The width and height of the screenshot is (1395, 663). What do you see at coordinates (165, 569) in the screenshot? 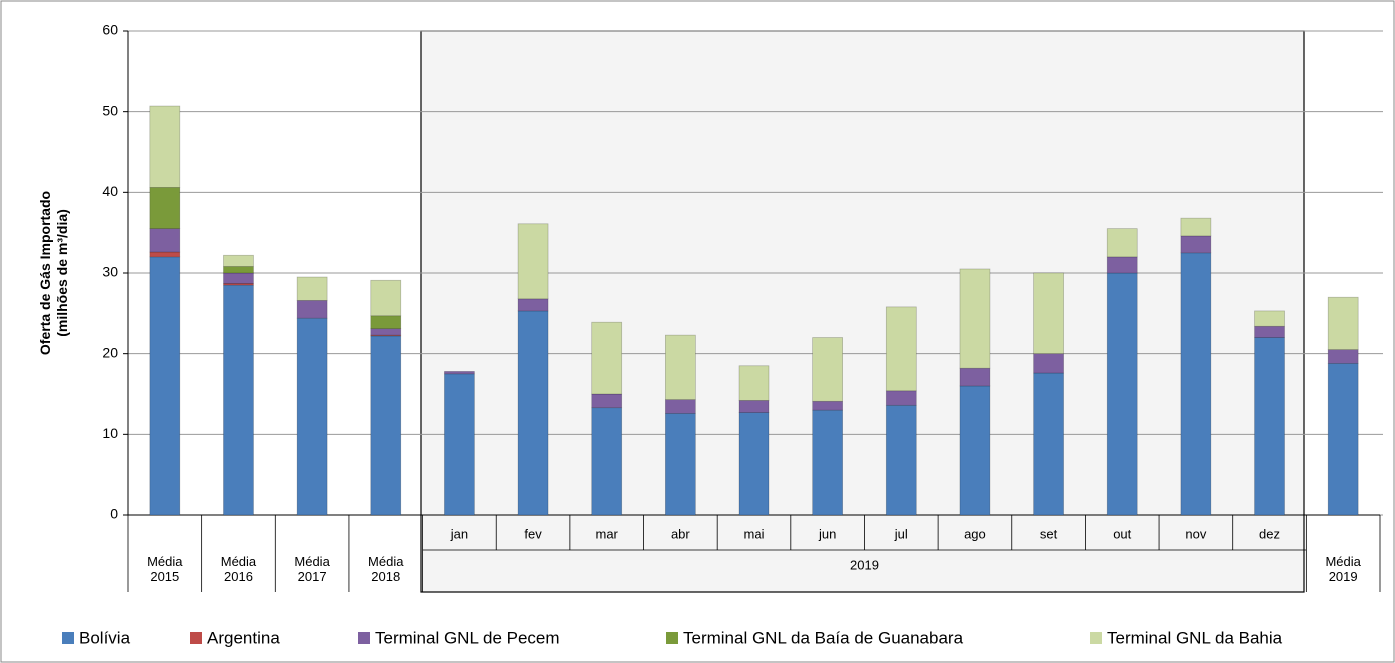
I see `x-tick-label: Média 2015` at bounding box center [165, 569].